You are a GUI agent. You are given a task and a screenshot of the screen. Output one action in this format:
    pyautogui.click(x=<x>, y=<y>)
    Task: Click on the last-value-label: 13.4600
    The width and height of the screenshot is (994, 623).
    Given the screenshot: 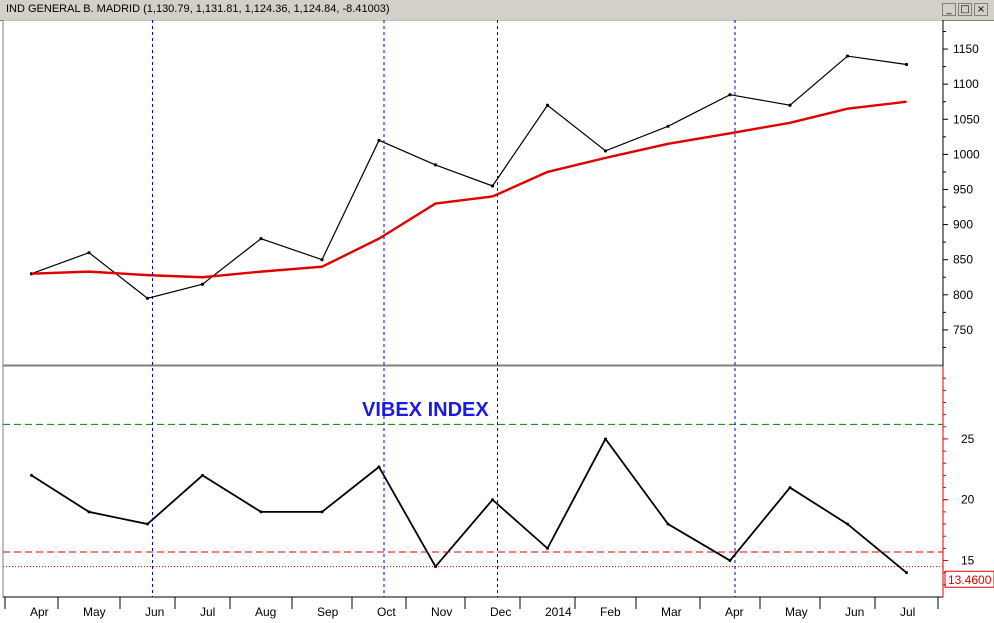 What is the action you would take?
    pyautogui.click(x=970, y=580)
    